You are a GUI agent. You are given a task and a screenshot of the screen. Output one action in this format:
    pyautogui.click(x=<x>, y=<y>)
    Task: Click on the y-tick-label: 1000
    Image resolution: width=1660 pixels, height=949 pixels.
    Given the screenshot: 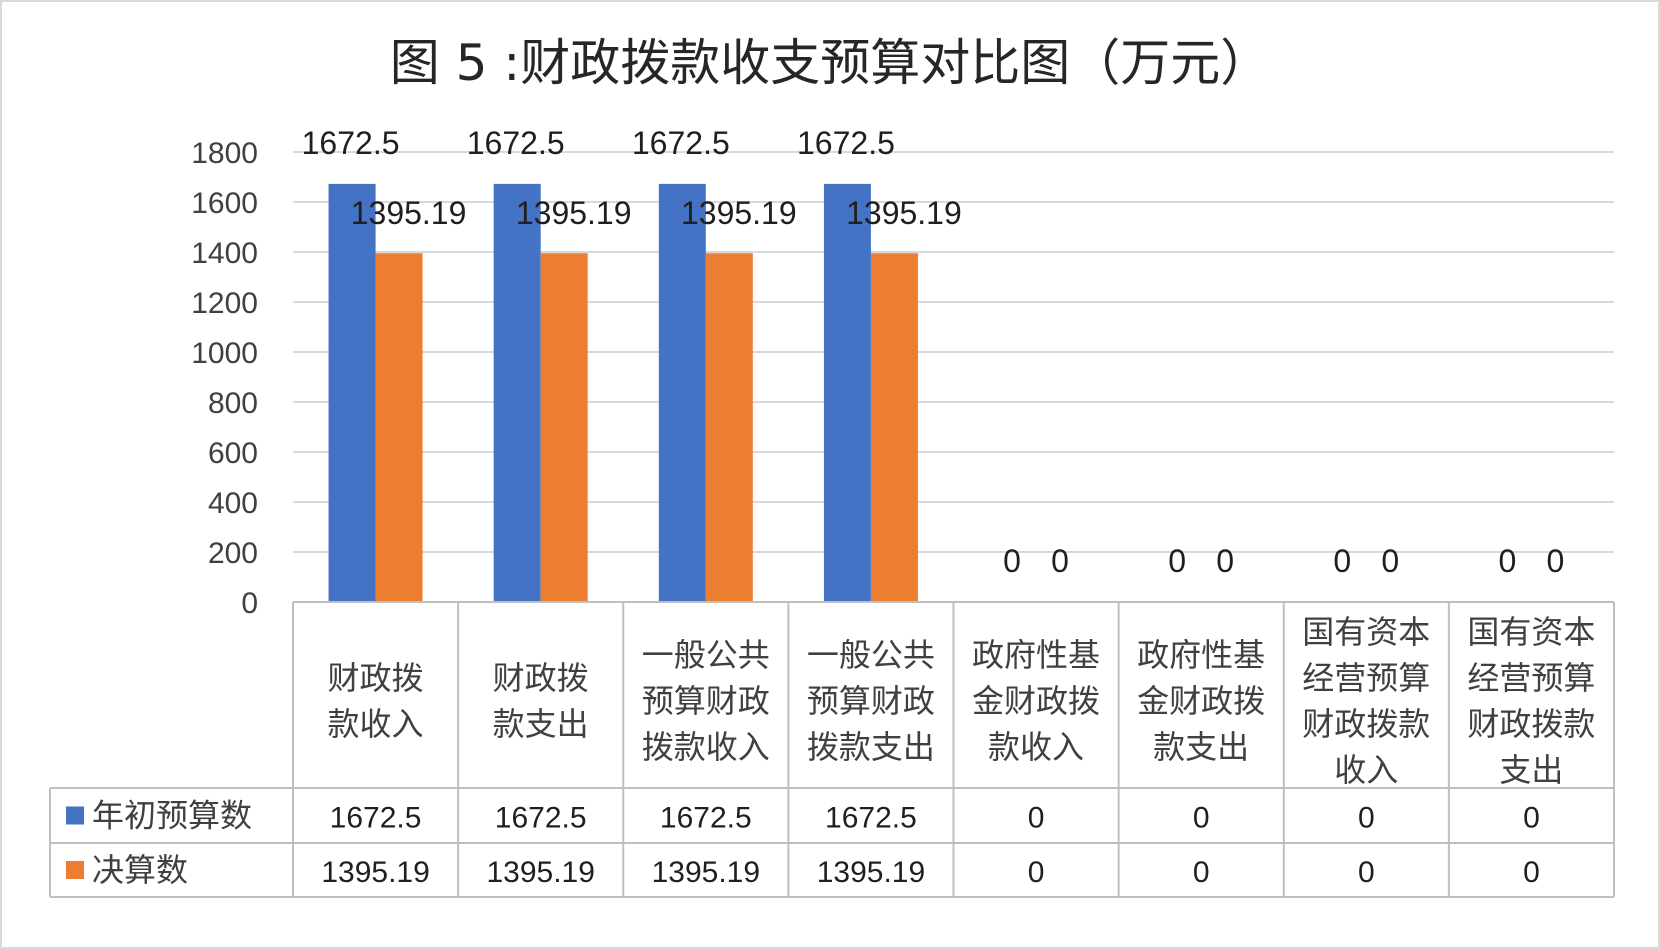 What is the action you would take?
    pyautogui.click(x=224, y=353)
    